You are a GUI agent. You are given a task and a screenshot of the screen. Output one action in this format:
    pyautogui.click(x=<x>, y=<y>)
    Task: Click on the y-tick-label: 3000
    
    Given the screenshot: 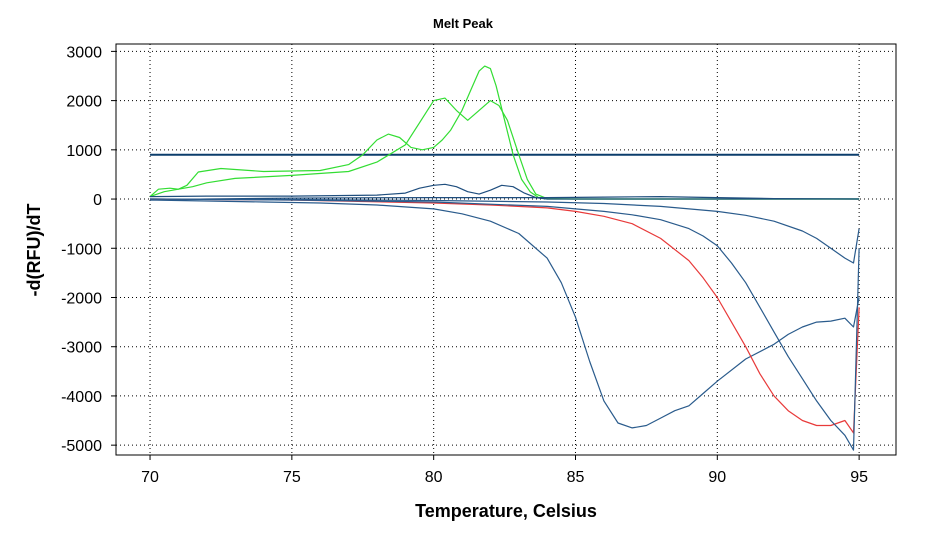 What is the action you would take?
    pyautogui.click(x=84, y=52)
    